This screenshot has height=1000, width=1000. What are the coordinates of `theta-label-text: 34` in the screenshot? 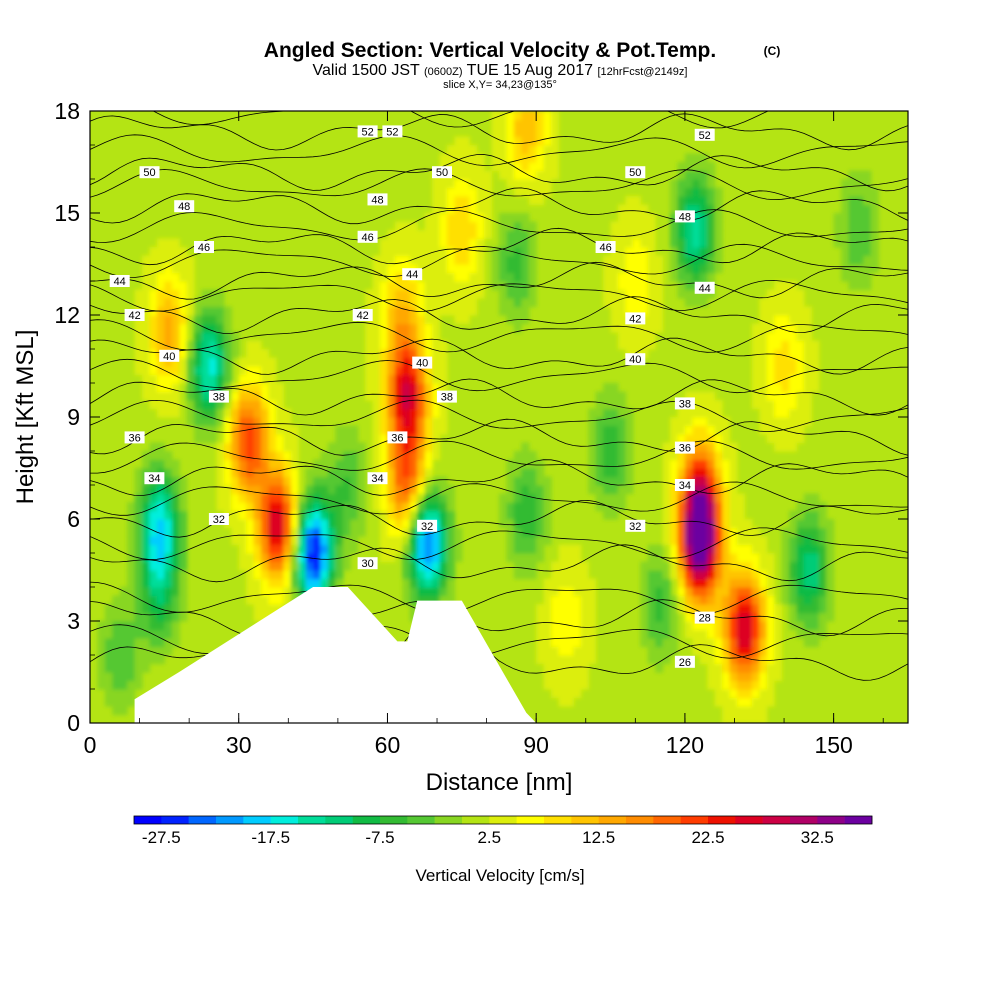 It's located at (377, 479).